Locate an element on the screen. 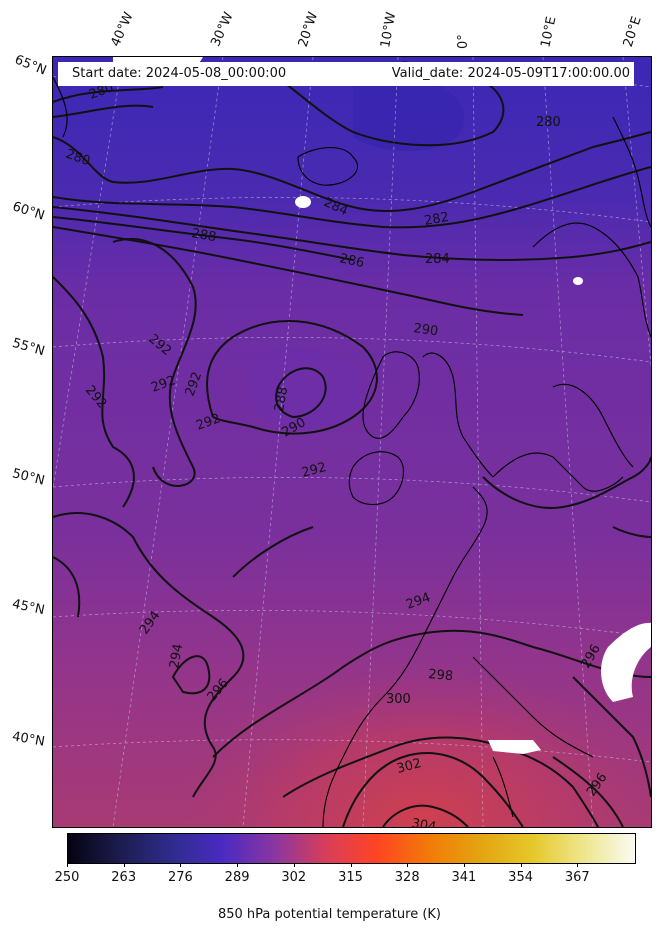  colorbar-tick-label: 302 is located at coordinates (294, 877).